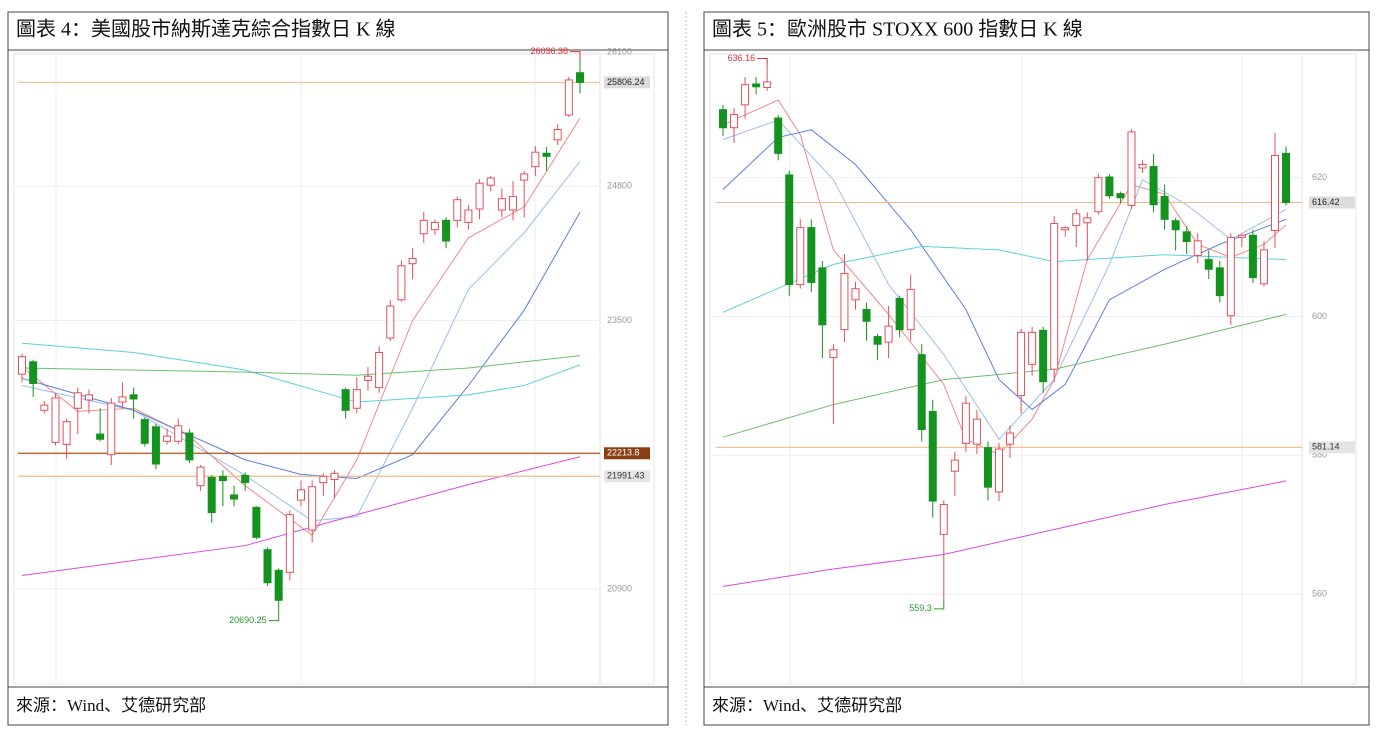  Describe the element at coordinates (619, 186) in the screenshot. I see `y-tick-label: 24800` at that location.